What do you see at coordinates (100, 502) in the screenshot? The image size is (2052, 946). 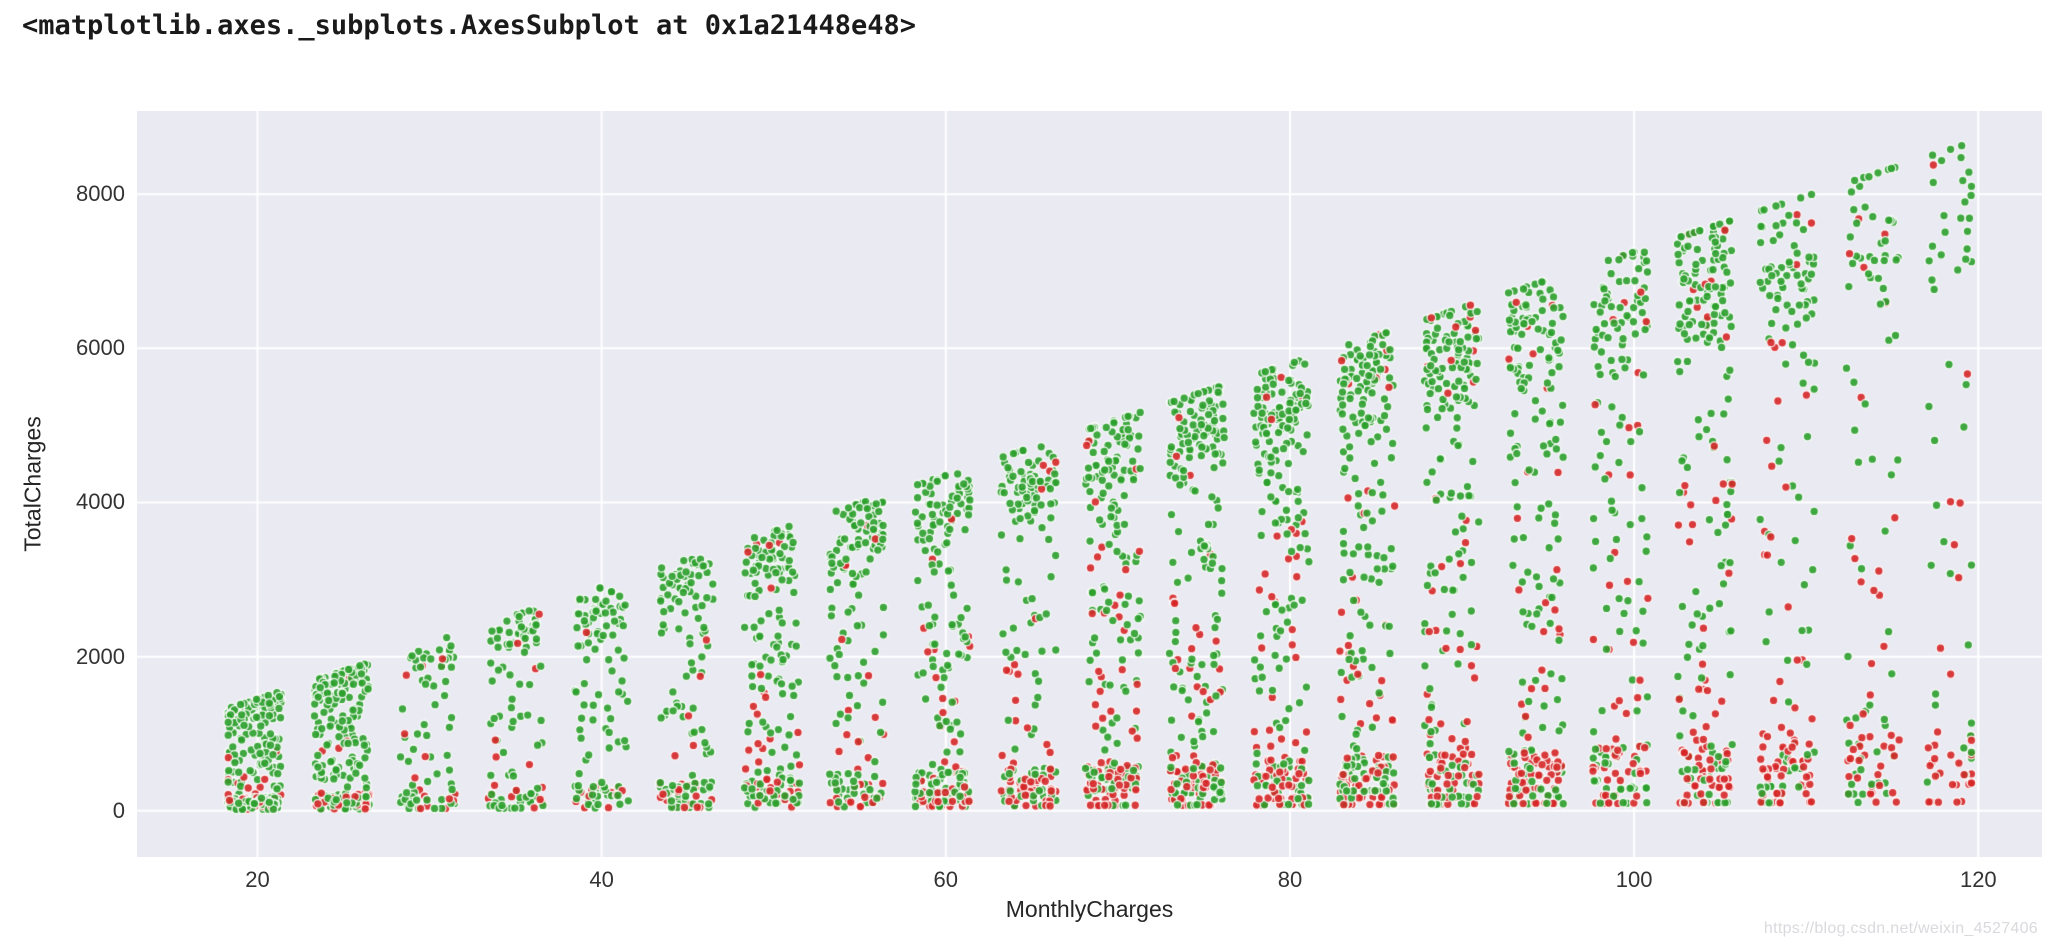 I see `y-tick-label: 4000` at bounding box center [100, 502].